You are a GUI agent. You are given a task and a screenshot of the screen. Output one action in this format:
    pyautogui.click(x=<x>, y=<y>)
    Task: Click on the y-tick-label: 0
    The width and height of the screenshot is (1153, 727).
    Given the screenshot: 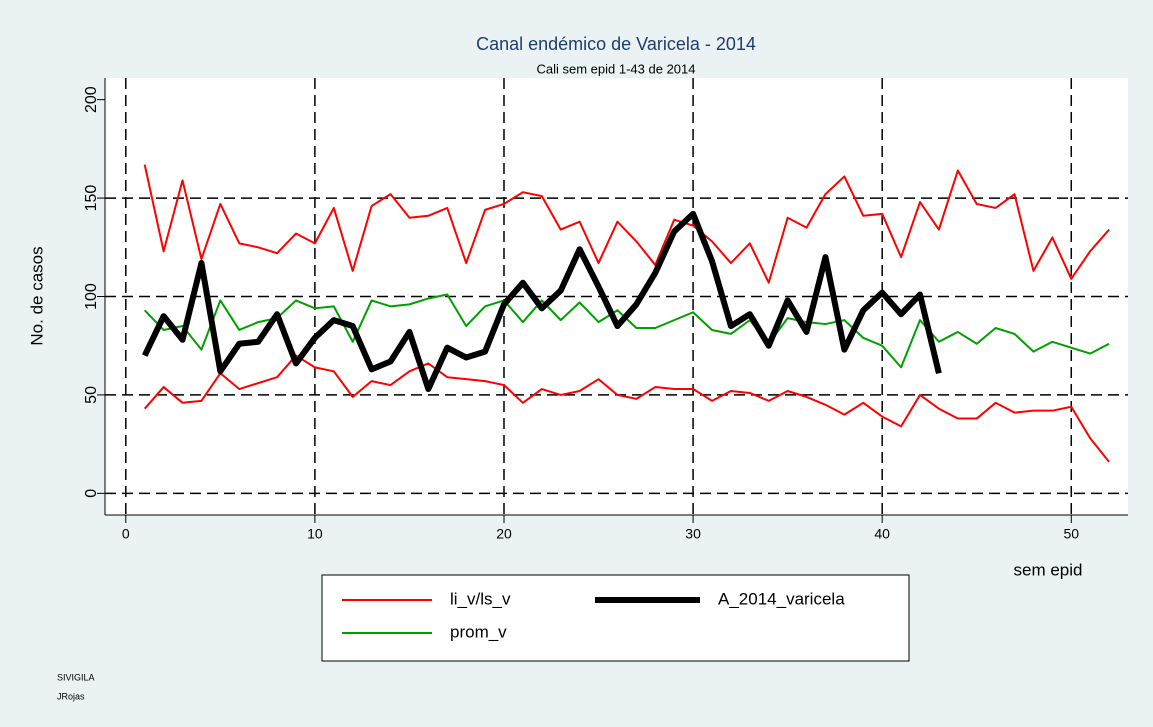 What is the action you would take?
    pyautogui.click(x=91, y=493)
    